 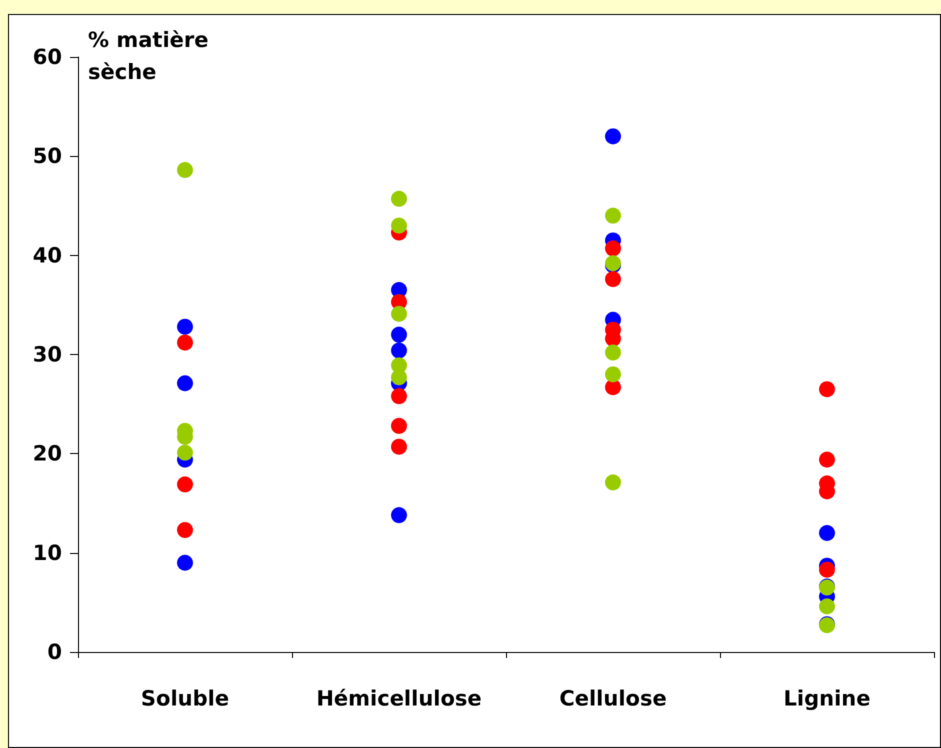 I want to click on y-tick-label: 60, so click(x=47, y=57).